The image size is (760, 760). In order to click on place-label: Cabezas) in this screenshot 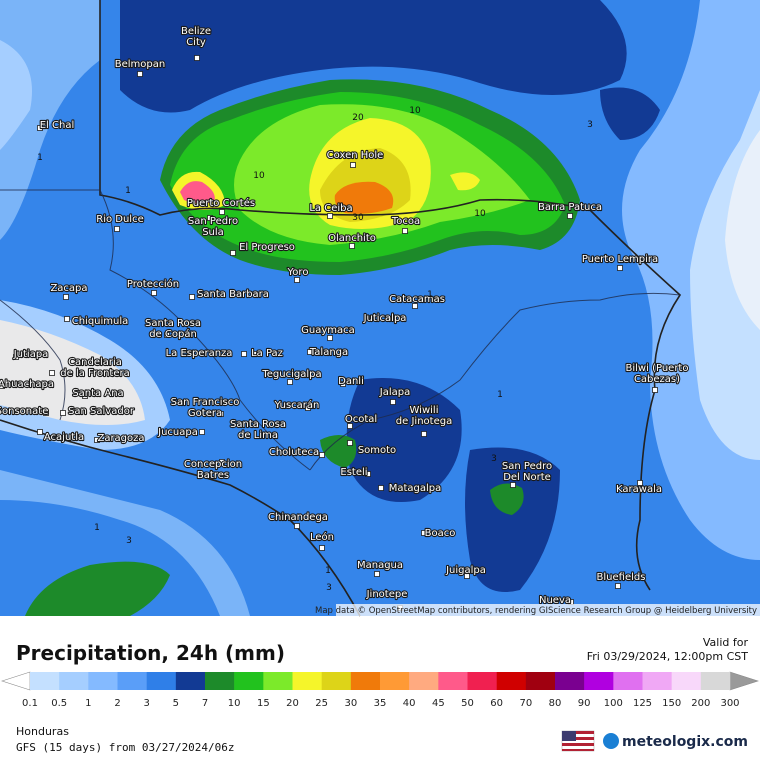, I will do `click(657, 379)`.